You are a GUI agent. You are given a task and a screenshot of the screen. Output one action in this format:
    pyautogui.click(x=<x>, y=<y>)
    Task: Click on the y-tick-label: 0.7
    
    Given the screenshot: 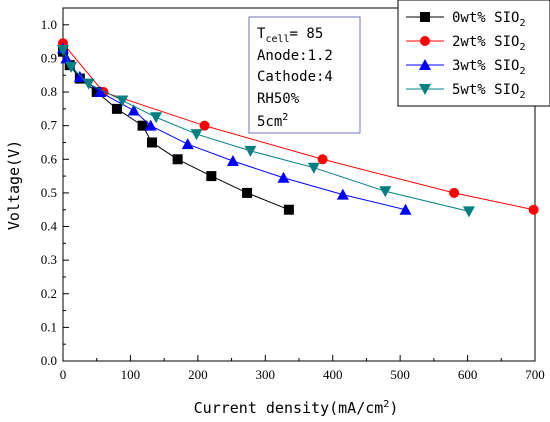 What is the action you would take?
    pyautogui.click(x=49, y=125)
    